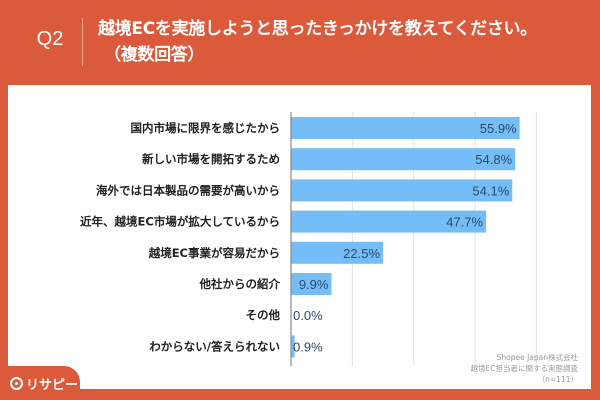 The width and height of the screenshot is (600, 400). What do you see at coordinates (206, 128) in the screenshot?
I see `category-label-0: 国内市場に限界を感じたから` at bounding box center [206, 128].